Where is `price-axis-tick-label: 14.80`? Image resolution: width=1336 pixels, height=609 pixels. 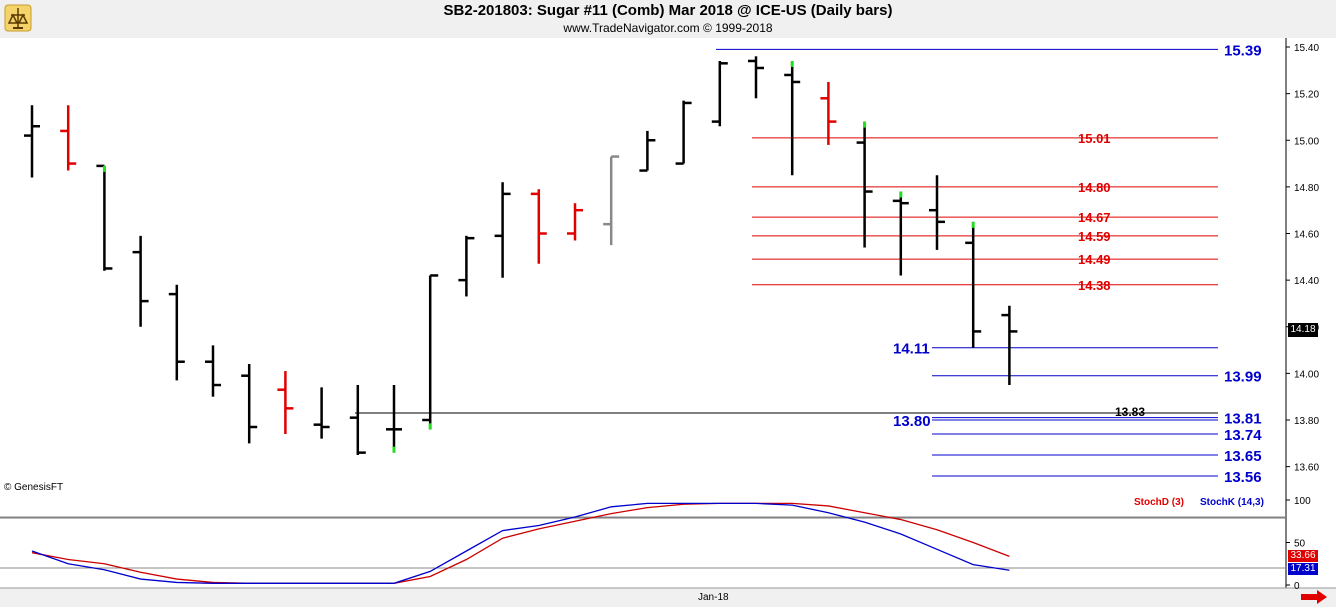 price-axis-tick-label: 14.80 is located at coordinates (1306, 188).